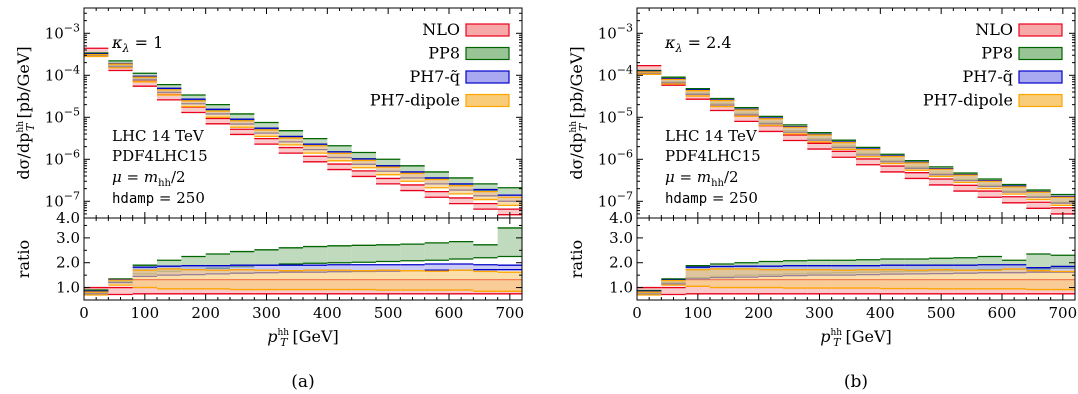  Describe the element at coordinates (72, 69) in the screenshot. I see `y-tick-exponent: −4` at that location.